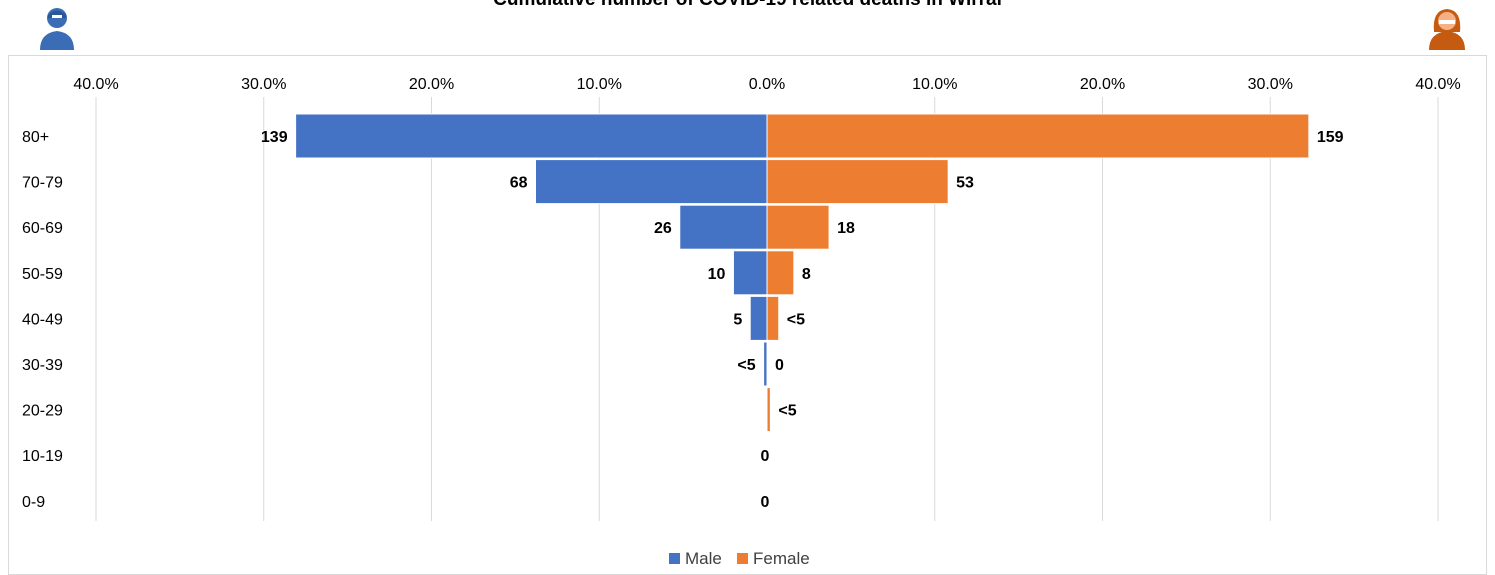 This screenshot has width=1495, height=575. What do you see at coordinates (781, 558) in the screenshot?
I see `legend-label-female: Female` at bounding box center [781, 558].